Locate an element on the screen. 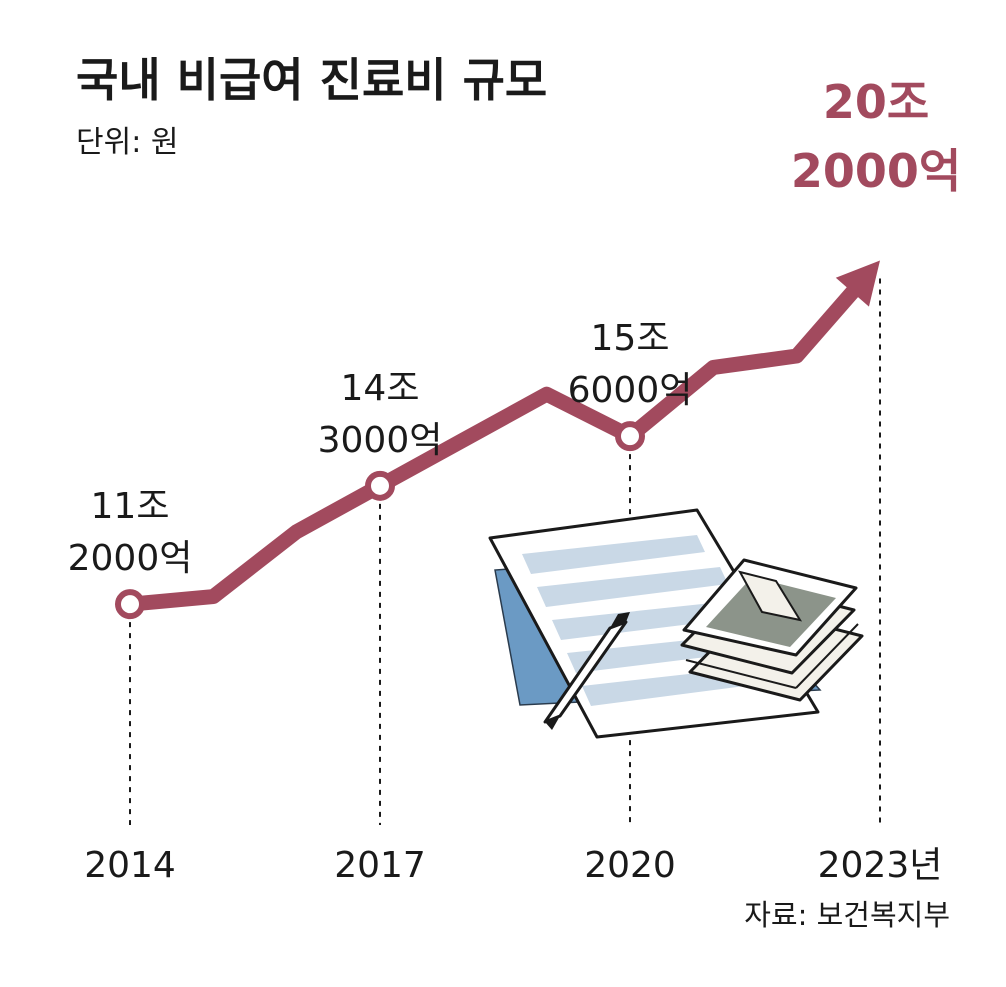 The image size is (1006, 987). data-label-1-line2: 3000억 is located at coordinates (380, 440).